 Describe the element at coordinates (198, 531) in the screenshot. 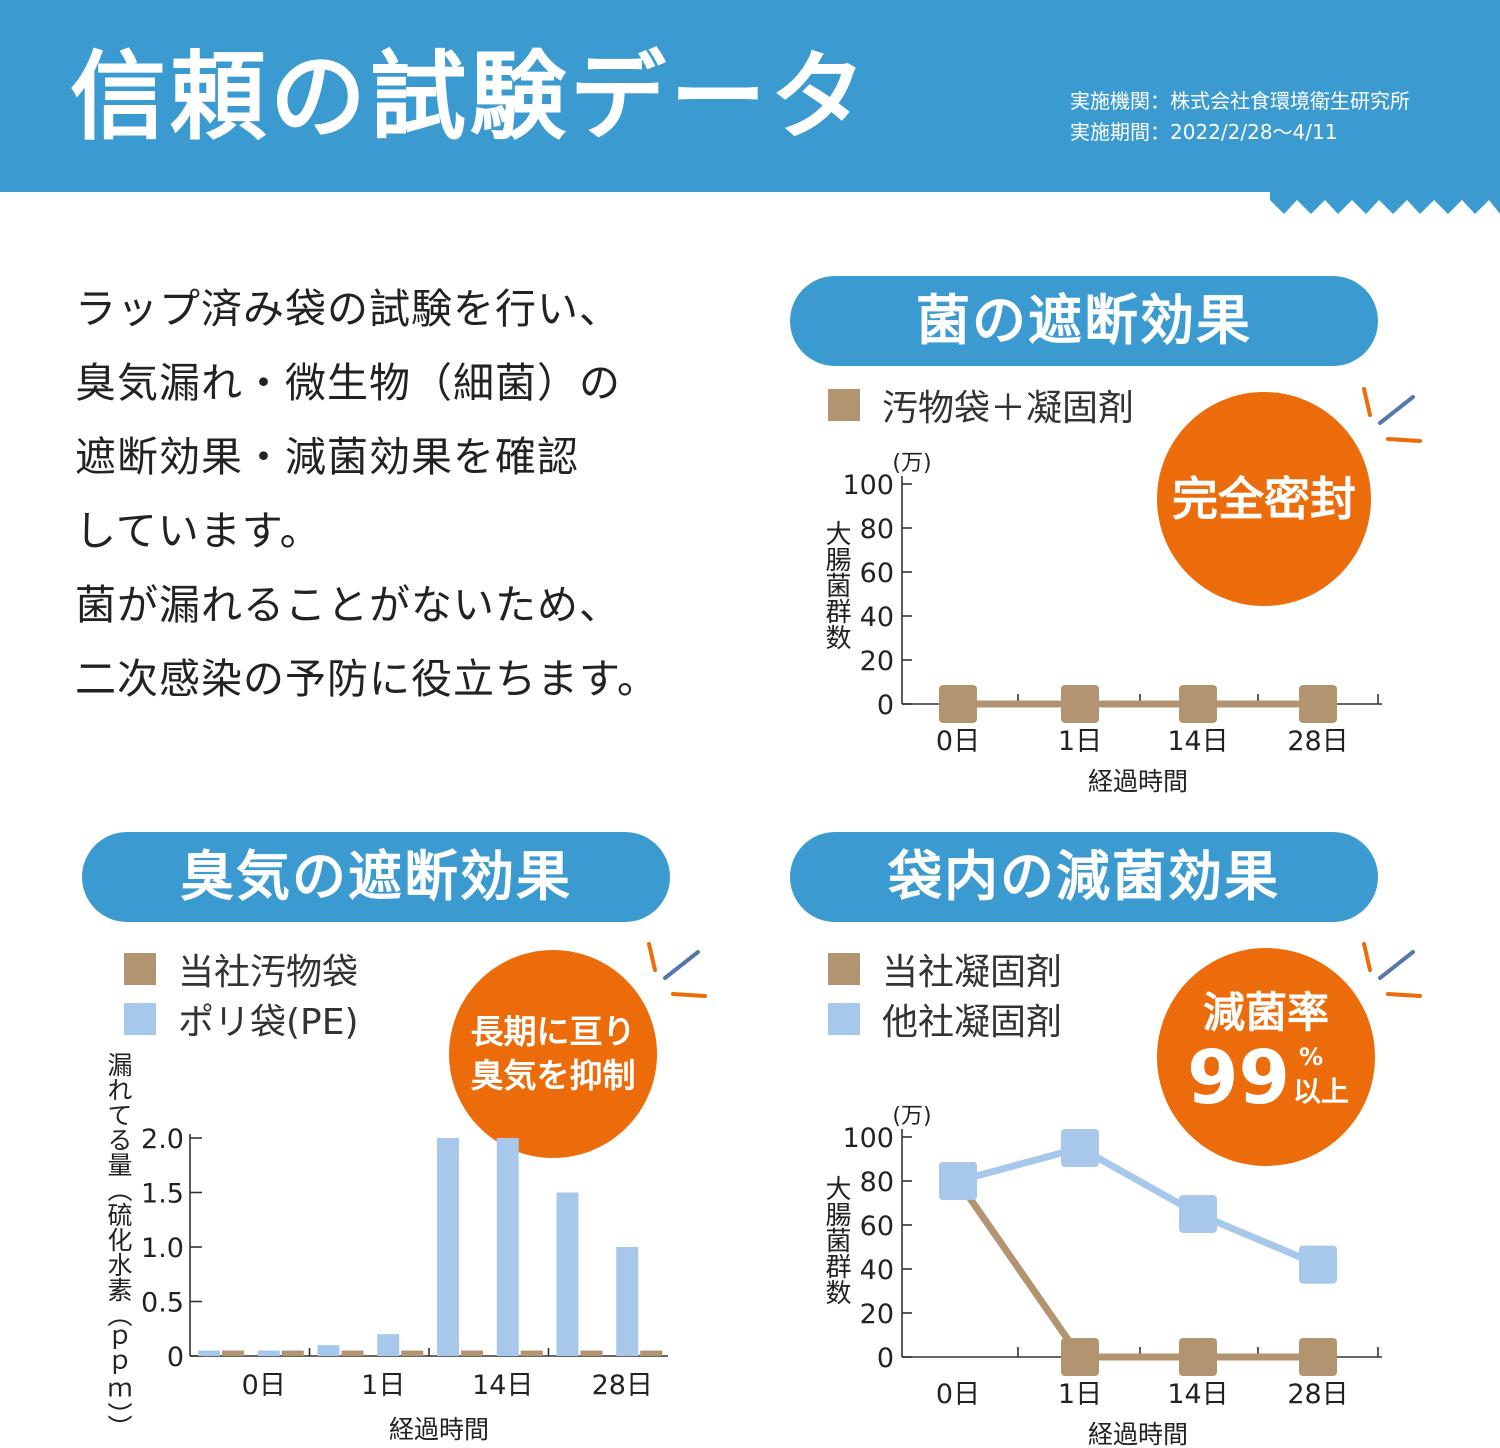

I see `intro-line: しています。` at that location.